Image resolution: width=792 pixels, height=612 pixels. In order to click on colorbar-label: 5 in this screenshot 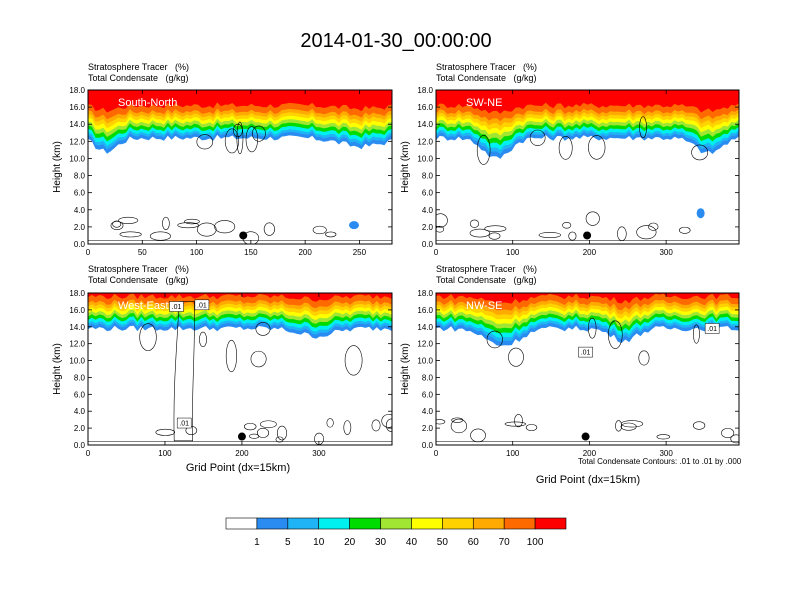, I will do `click(288, 542)`.